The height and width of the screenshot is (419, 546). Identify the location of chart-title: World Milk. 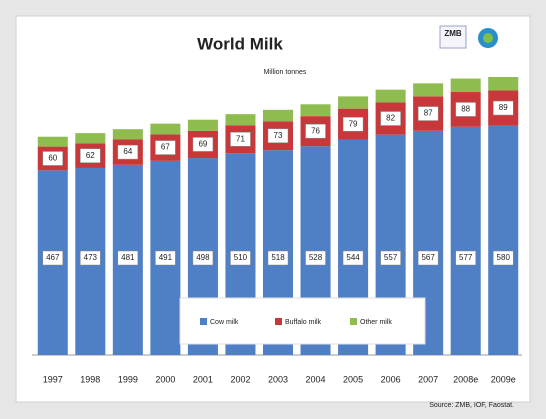
(240, 43).